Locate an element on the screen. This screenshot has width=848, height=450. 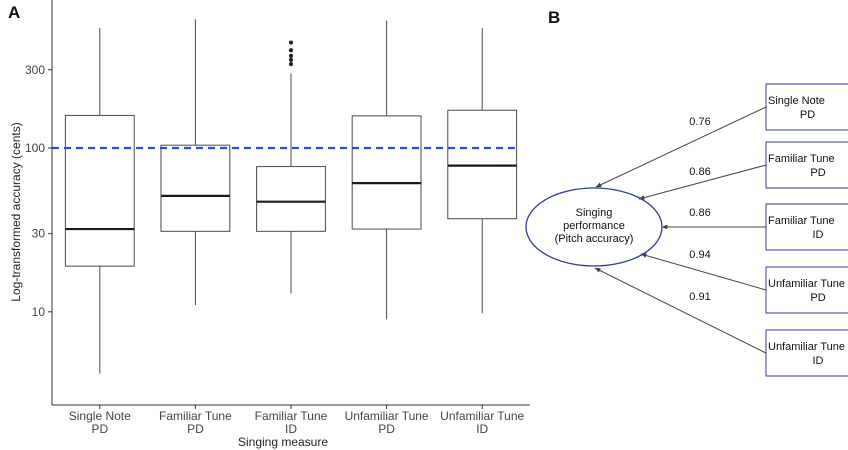
y-tick-label: 30 is located at coordinates (39, 234).